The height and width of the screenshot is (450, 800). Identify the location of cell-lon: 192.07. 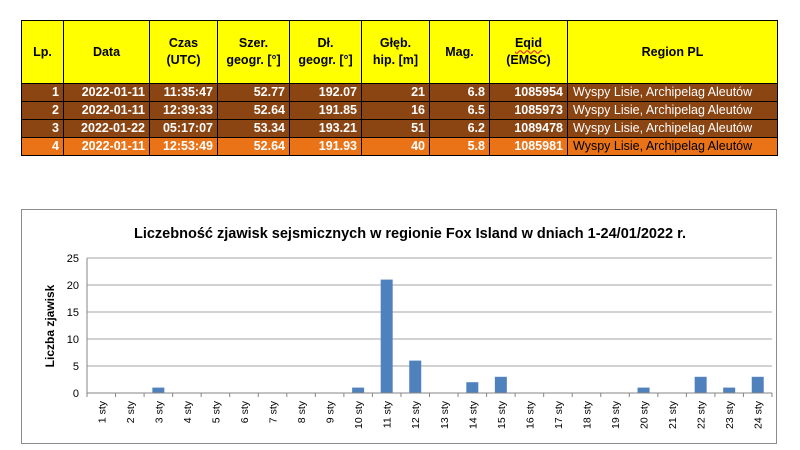
(325, 92).